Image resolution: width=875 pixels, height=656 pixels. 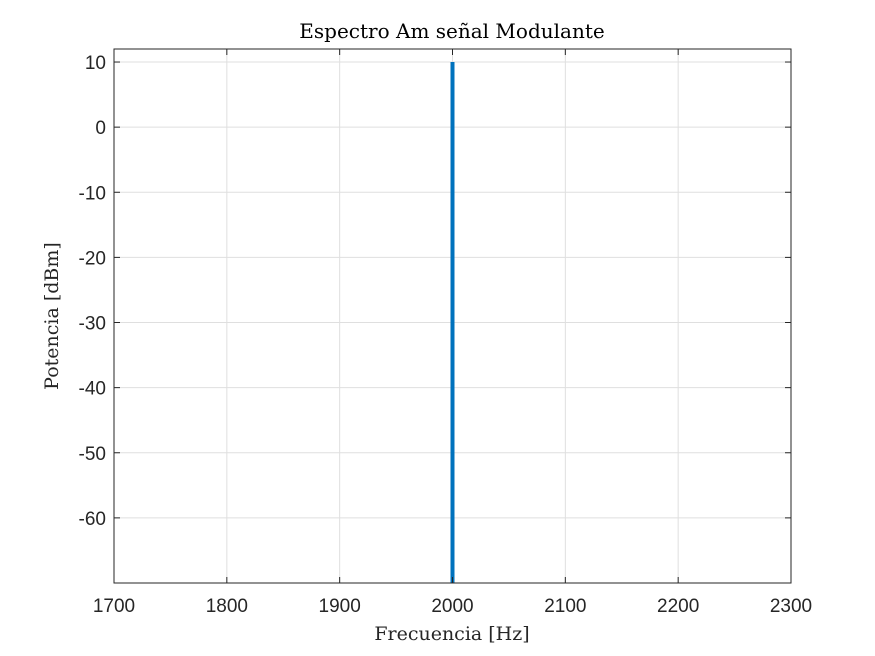 I want to click on y-tick-labels: -60 -50 -40 -30 -20 -10 0 10, so click(x=92, y=291).